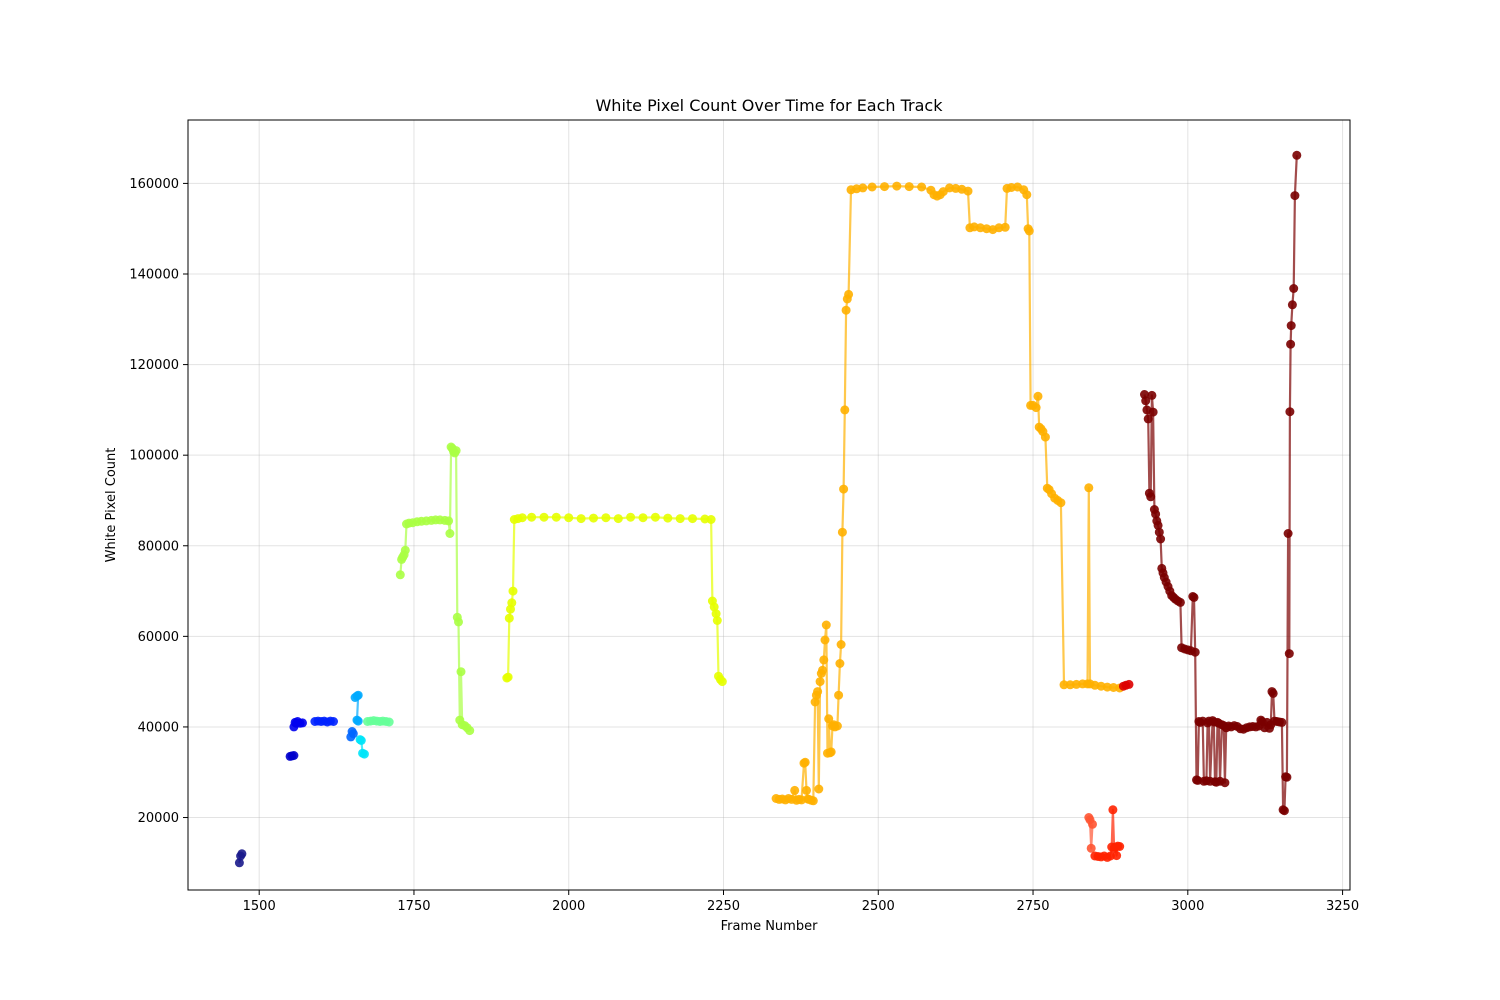  Describe the element at coordinates (111, 505) in the screenshot. I see `y-axis-title: White Pixel Count` at that location.